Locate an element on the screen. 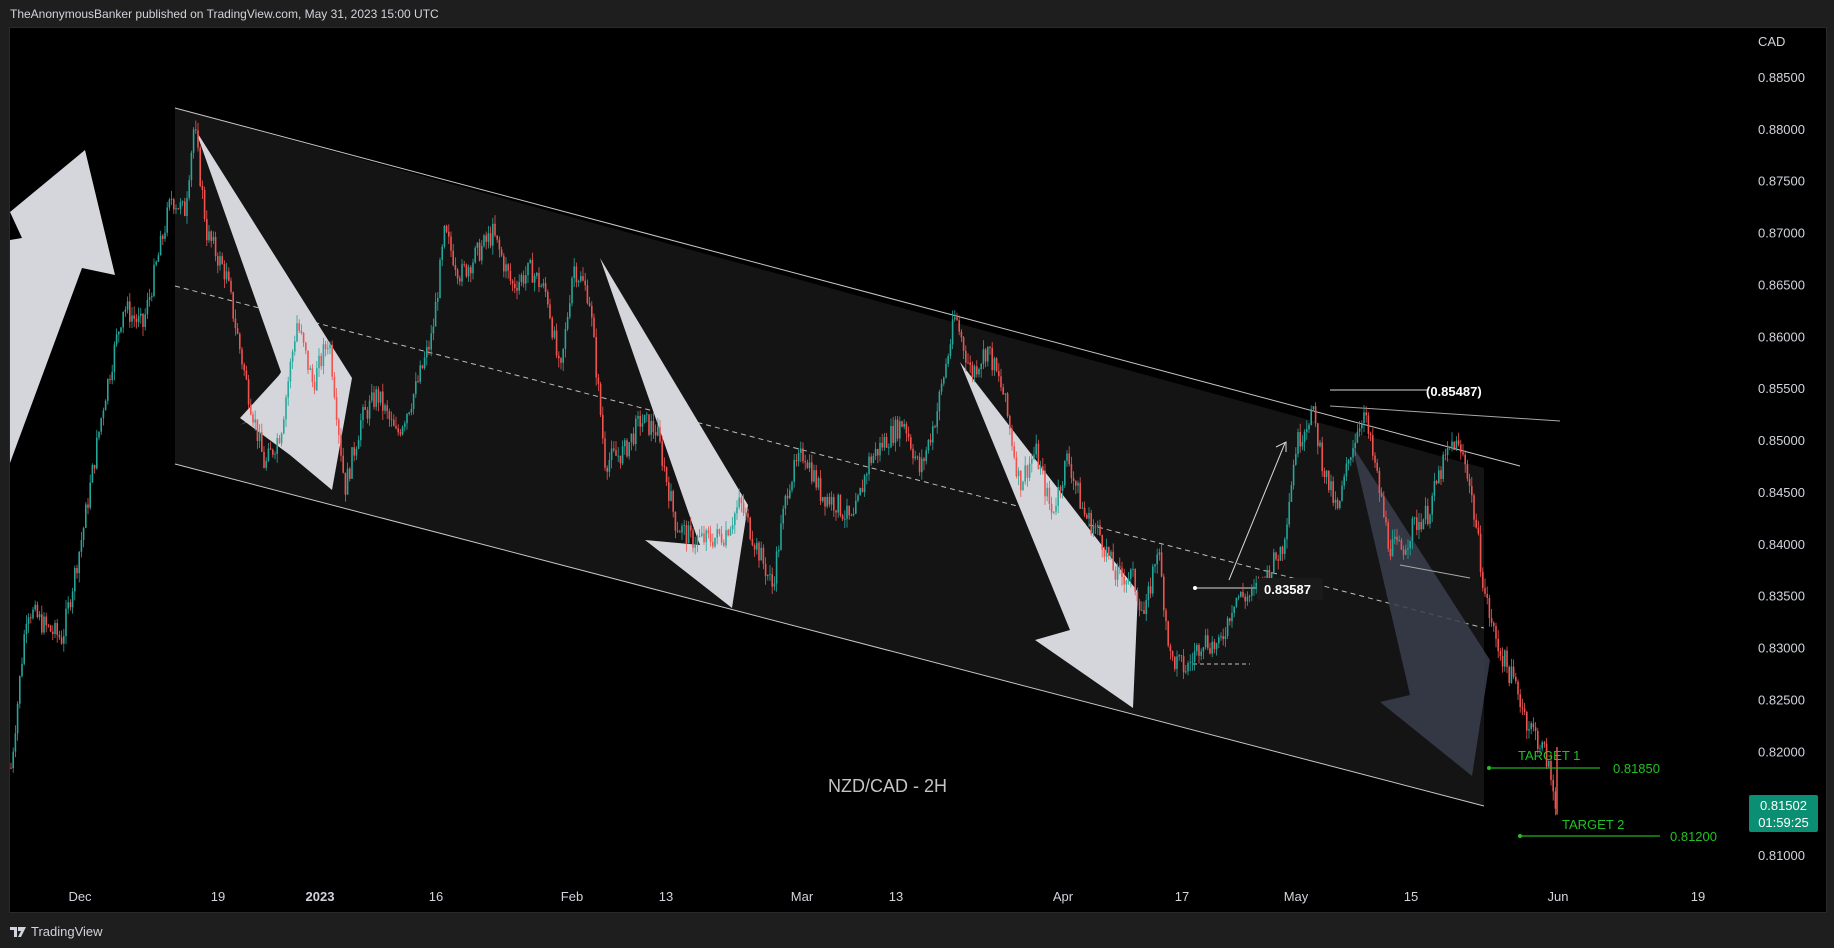  tradingview-logo: TradingView is located at coordinates (56, 931).